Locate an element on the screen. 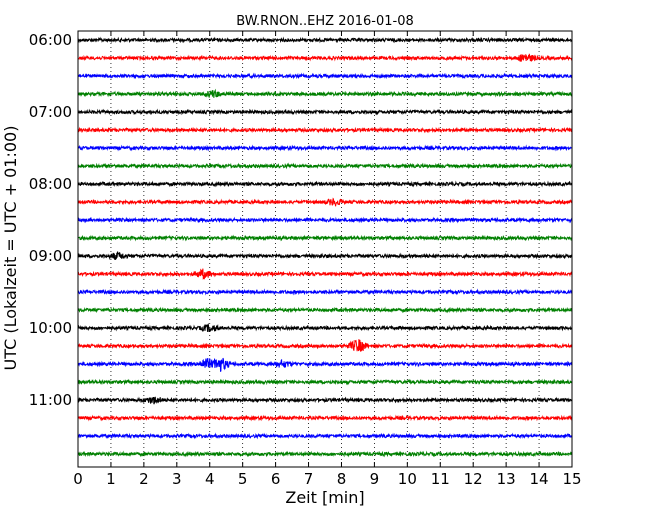  x-axis-label: Zeit [min] is located at coordinates (324, 497).